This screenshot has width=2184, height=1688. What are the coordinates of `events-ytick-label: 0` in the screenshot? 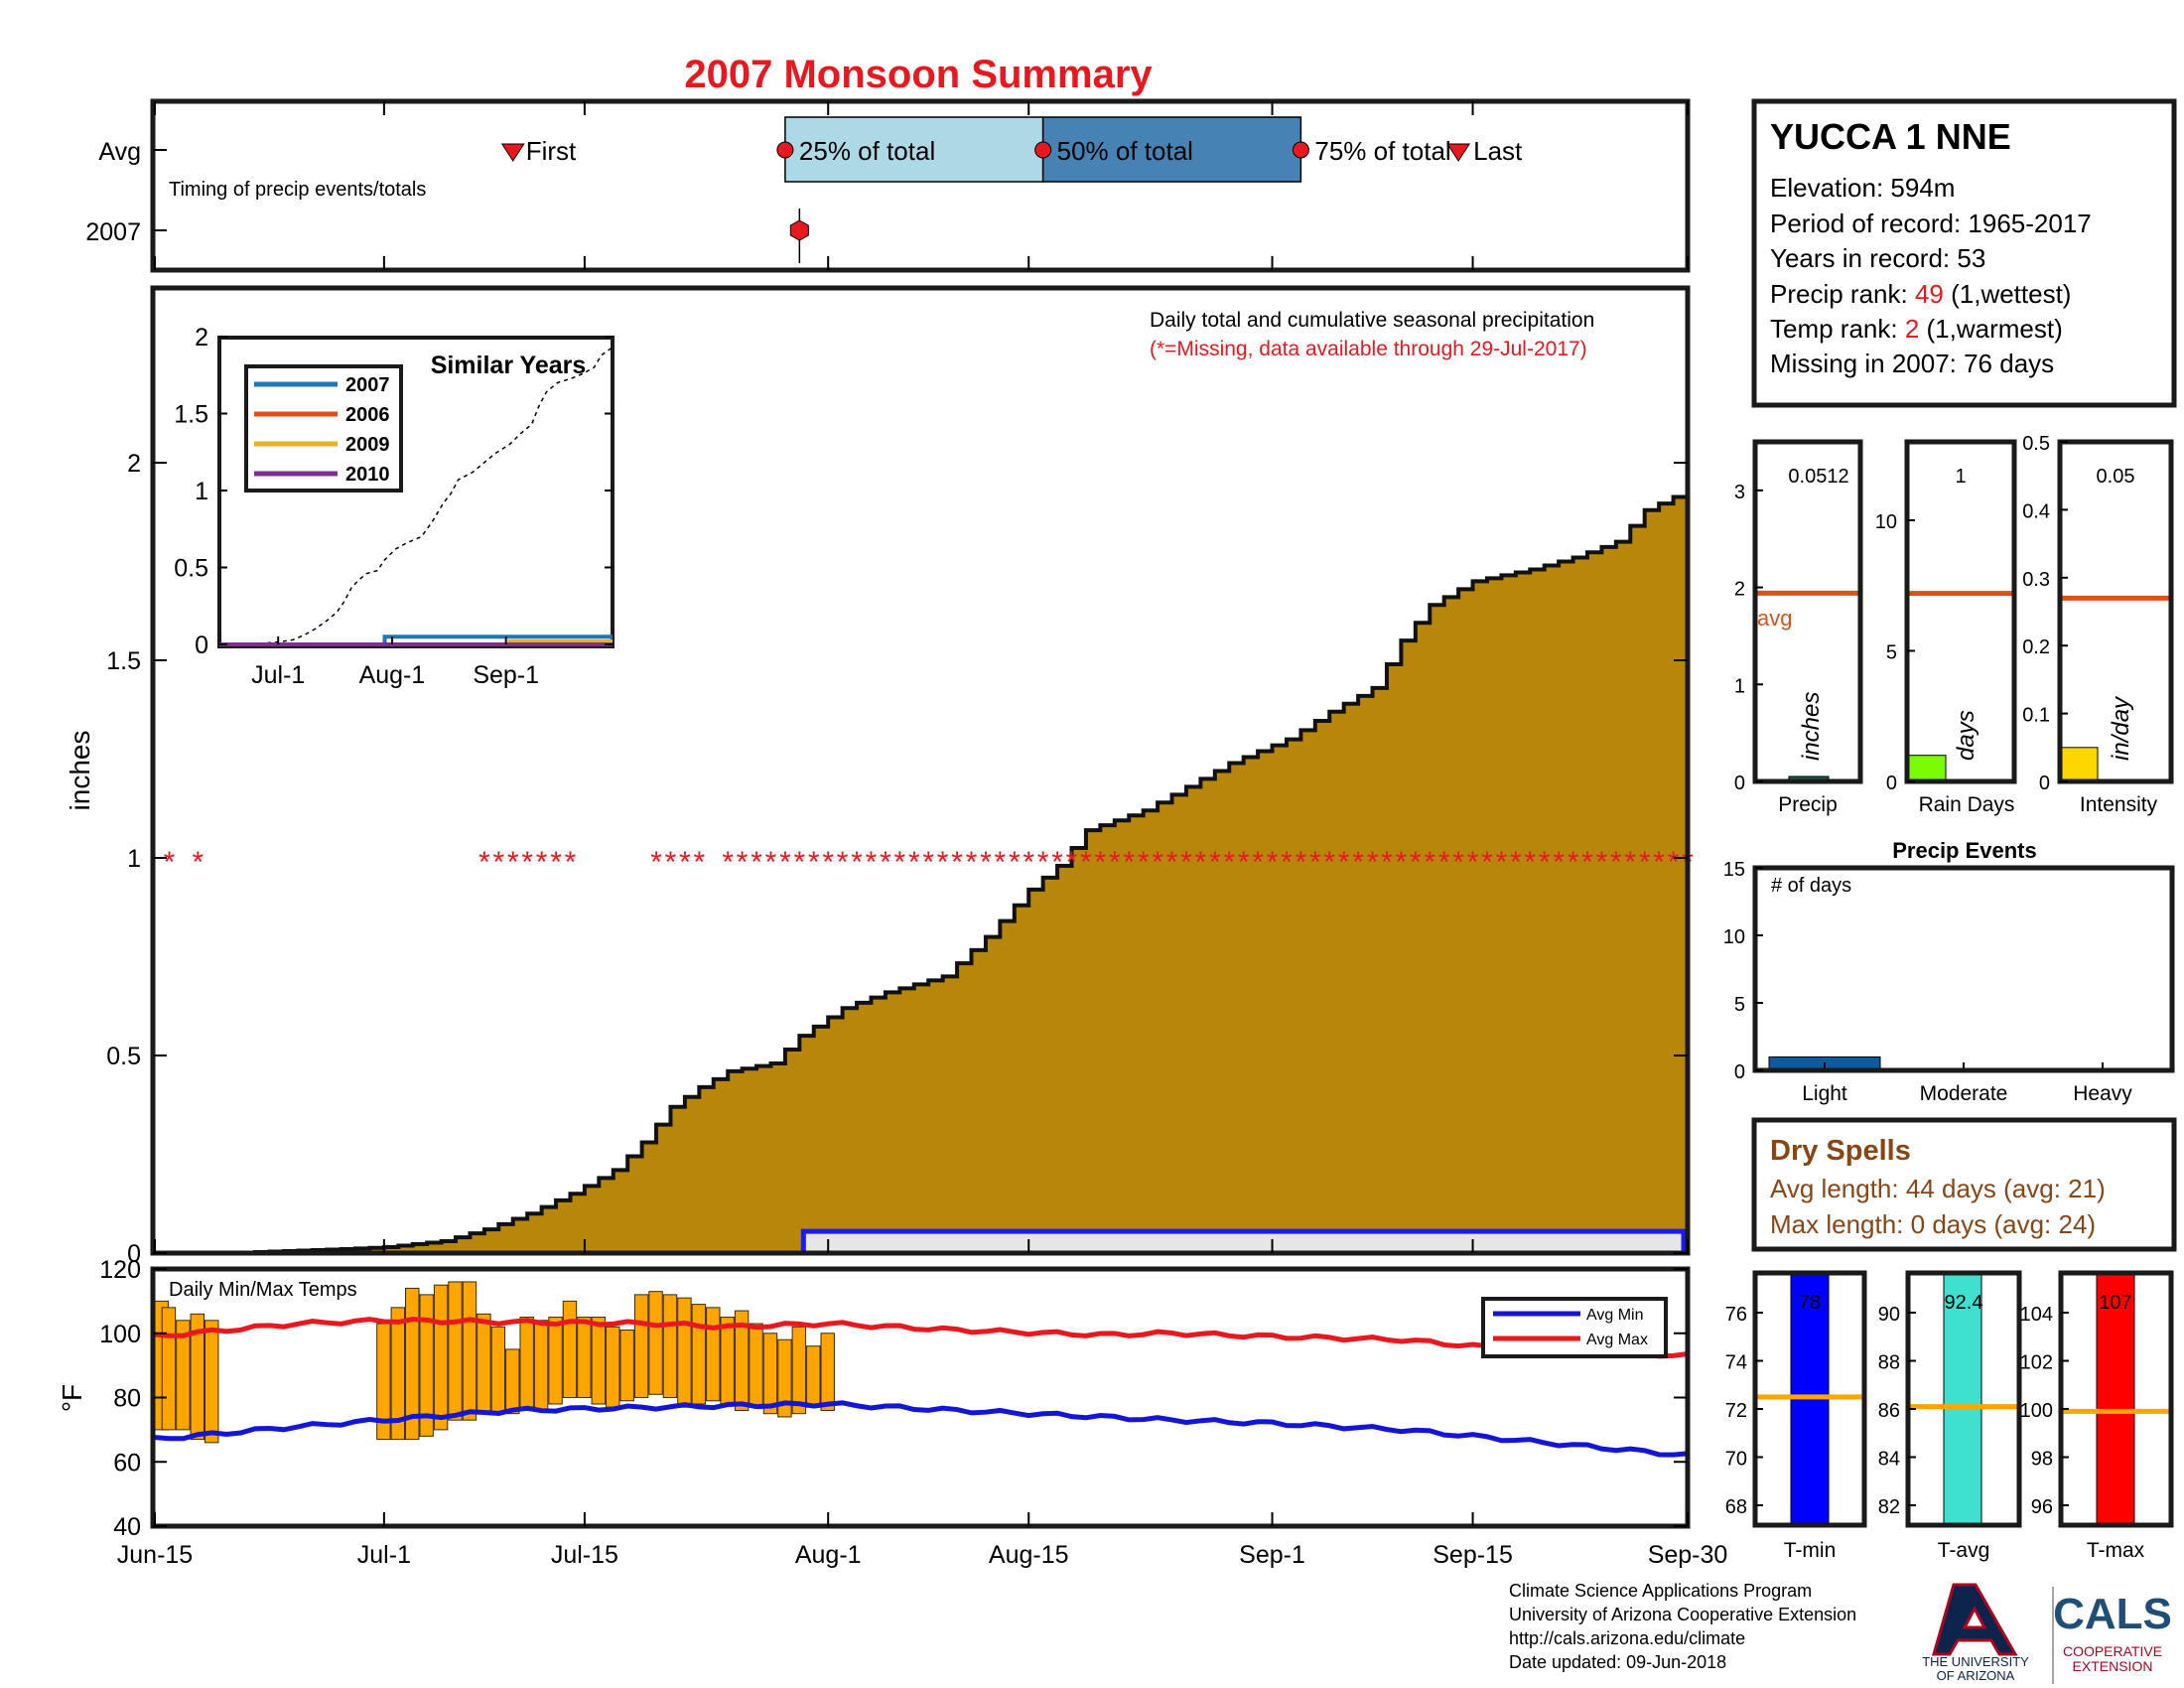 It's located at (1739, 1072).